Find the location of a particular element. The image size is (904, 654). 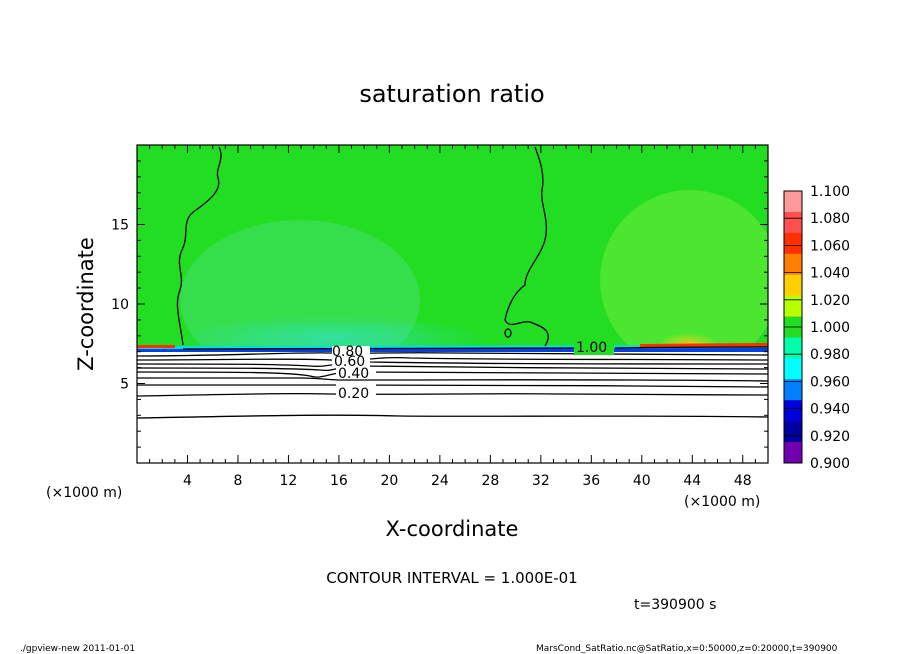

colorbar-level-label: 1.080 is located at coordinates (830, 219).